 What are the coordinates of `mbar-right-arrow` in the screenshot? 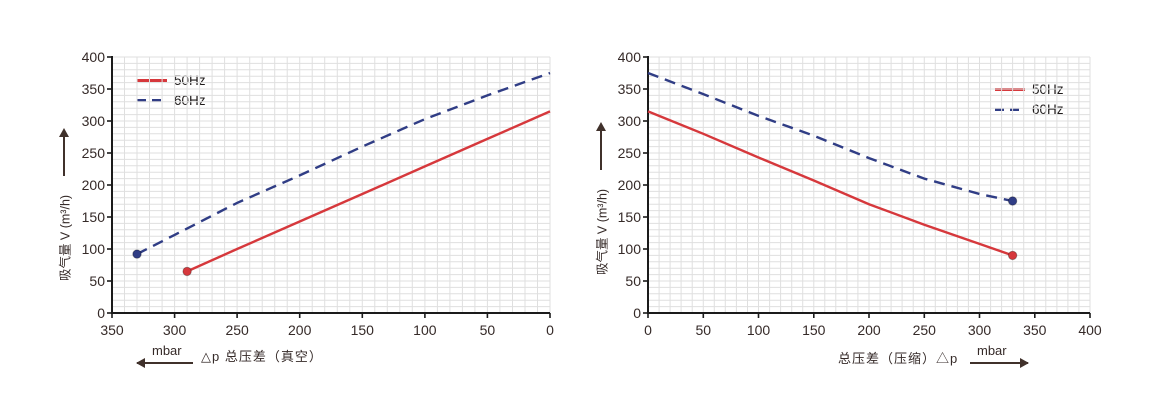 It's located at (999, 363).